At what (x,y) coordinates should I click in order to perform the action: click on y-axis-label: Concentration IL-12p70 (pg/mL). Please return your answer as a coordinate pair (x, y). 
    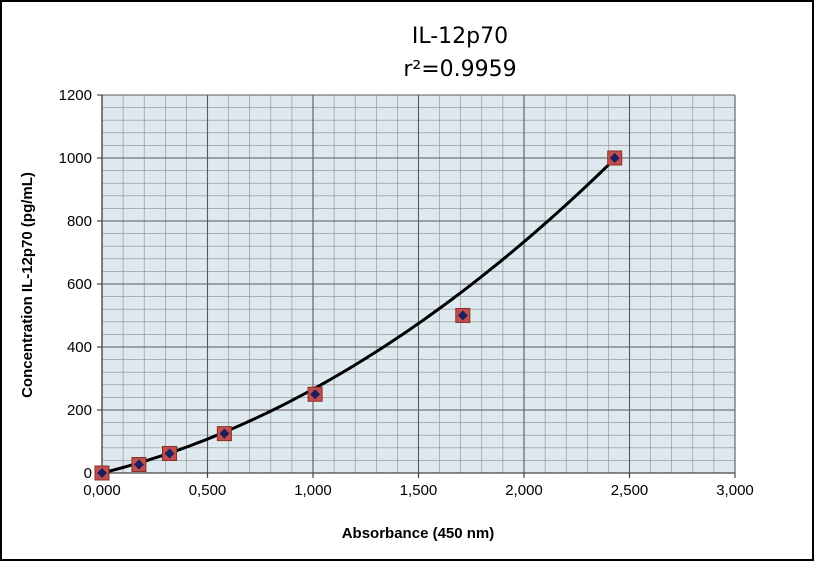
    Looking at the image, I should click on (27, 285).